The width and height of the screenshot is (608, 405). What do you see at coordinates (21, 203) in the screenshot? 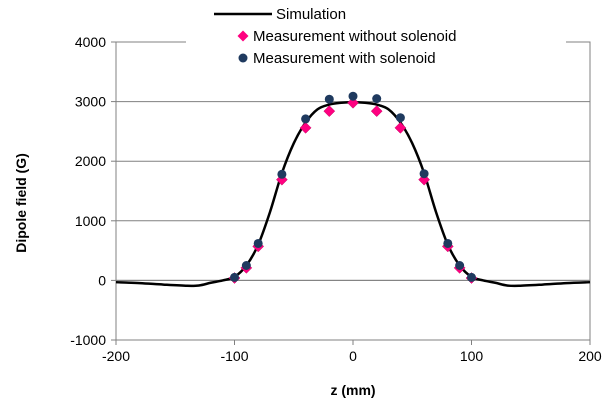
I see `y-axis-title: Dipole field (G)` at bounding box center [21, 203].